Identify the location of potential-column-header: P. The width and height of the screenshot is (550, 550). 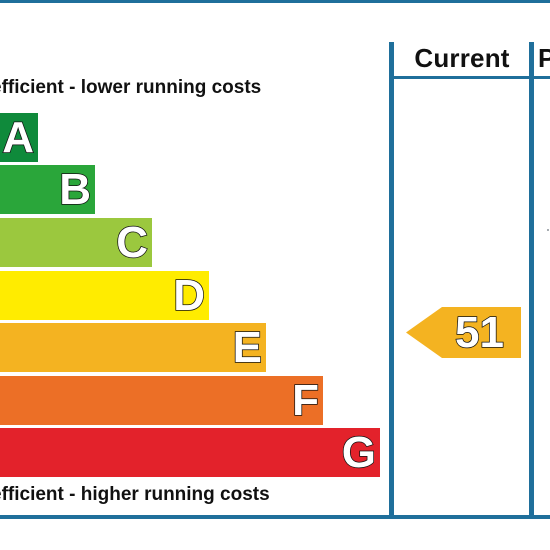
(544, 57).